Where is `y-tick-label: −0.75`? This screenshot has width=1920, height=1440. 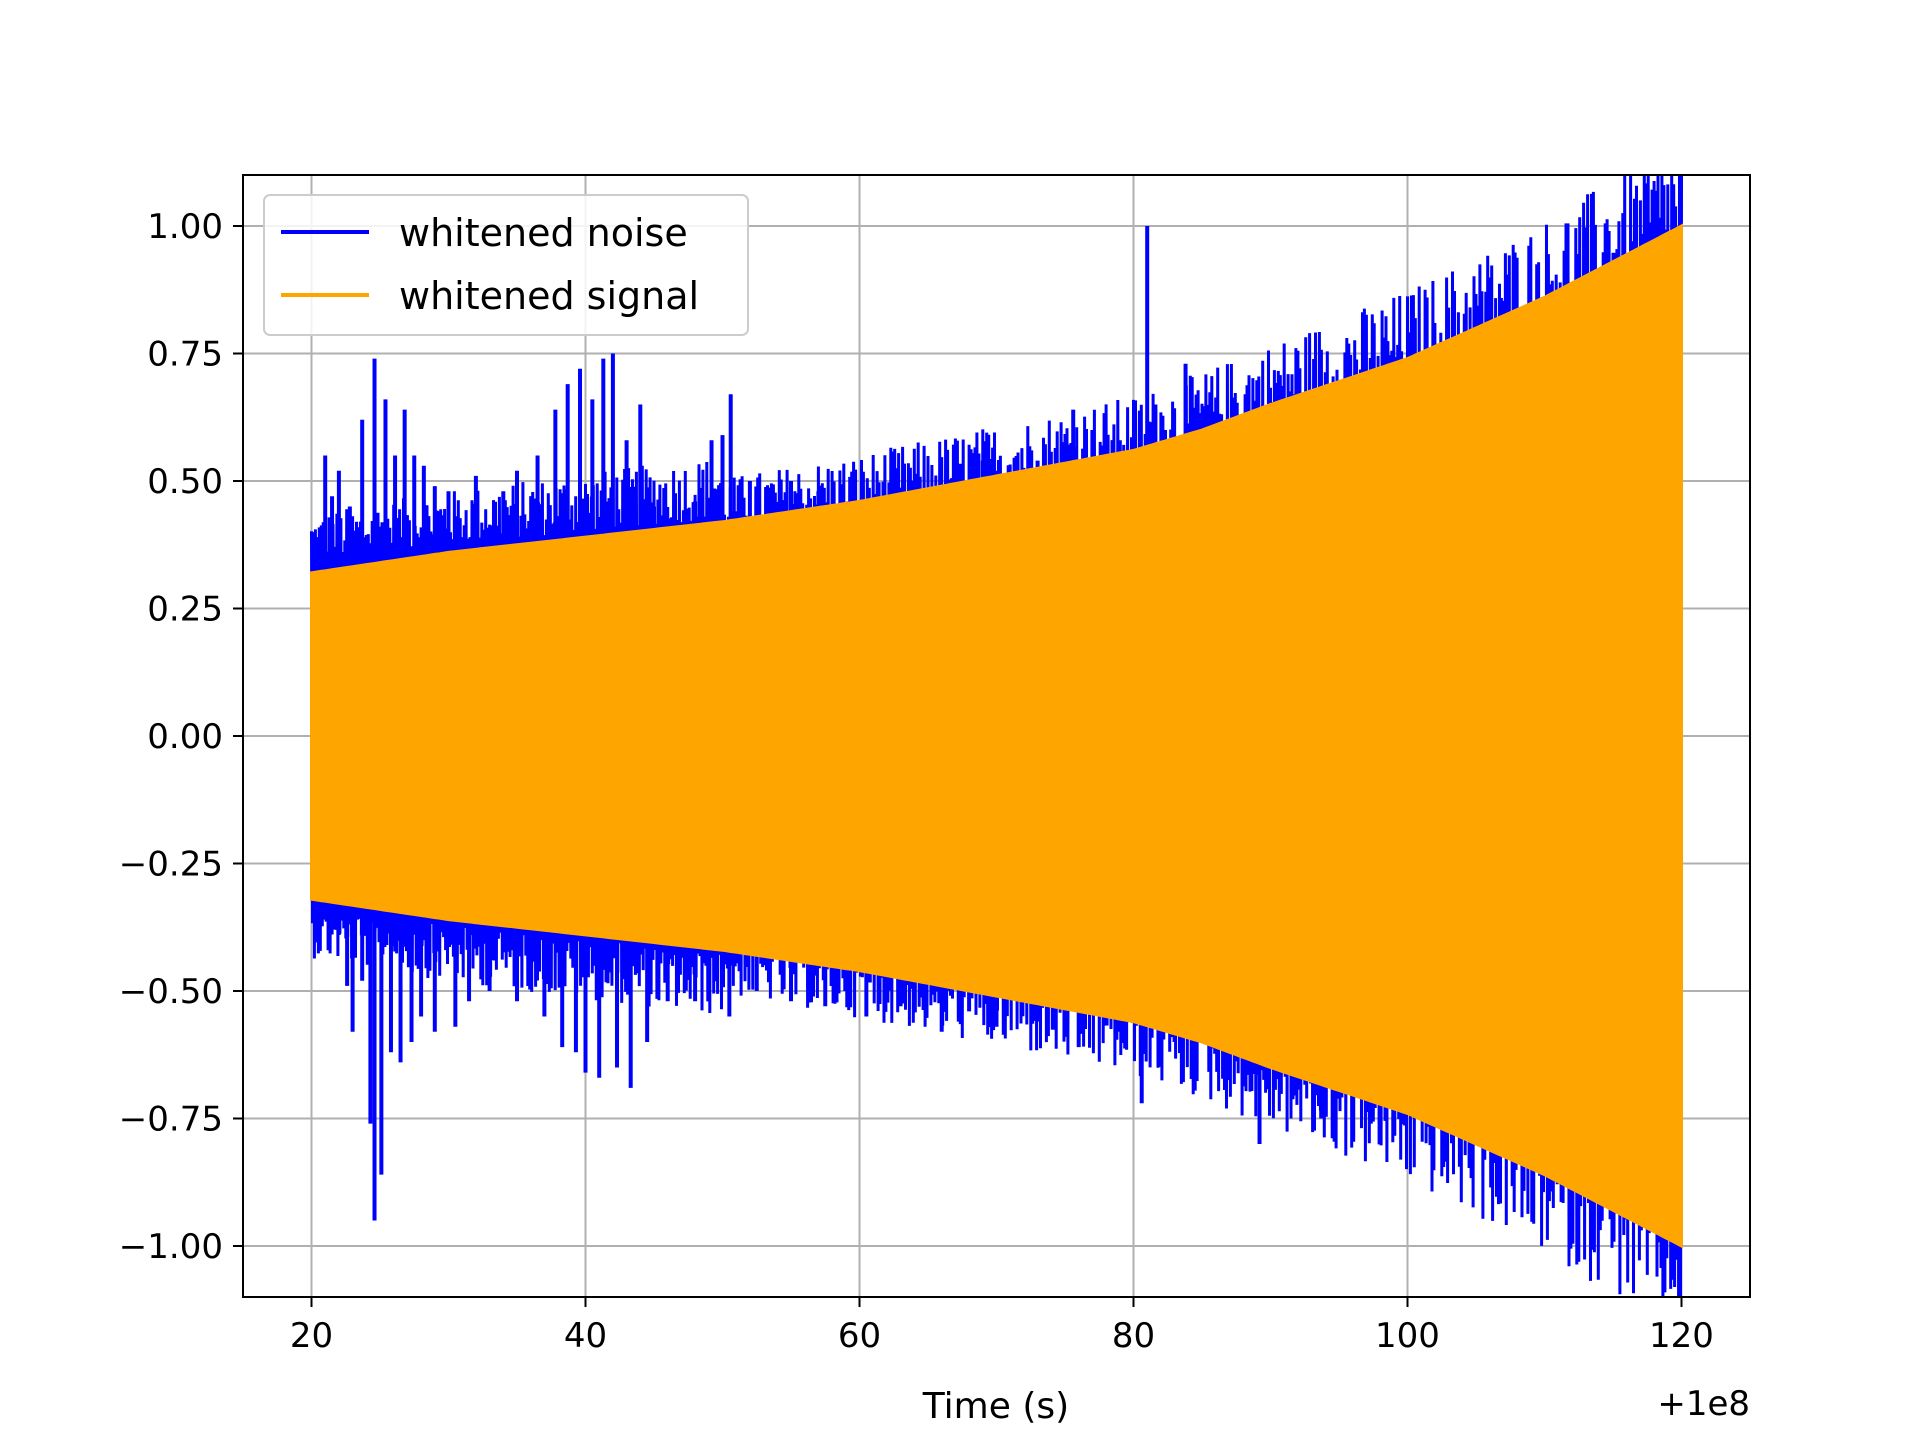
y-tick-label: −0.75 is located at coordinates (171, 1120).